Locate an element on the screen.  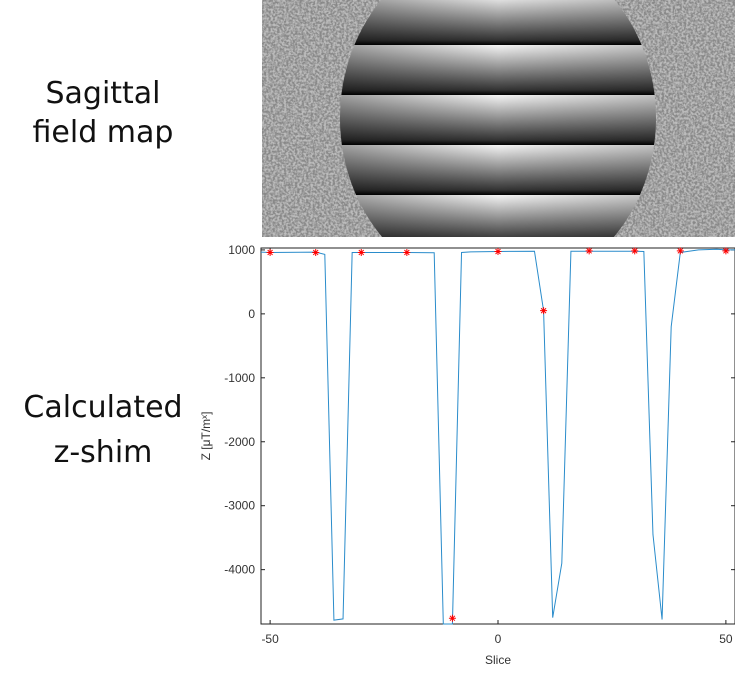
x-tick-label: -50 is located at coordinates (270, 639).